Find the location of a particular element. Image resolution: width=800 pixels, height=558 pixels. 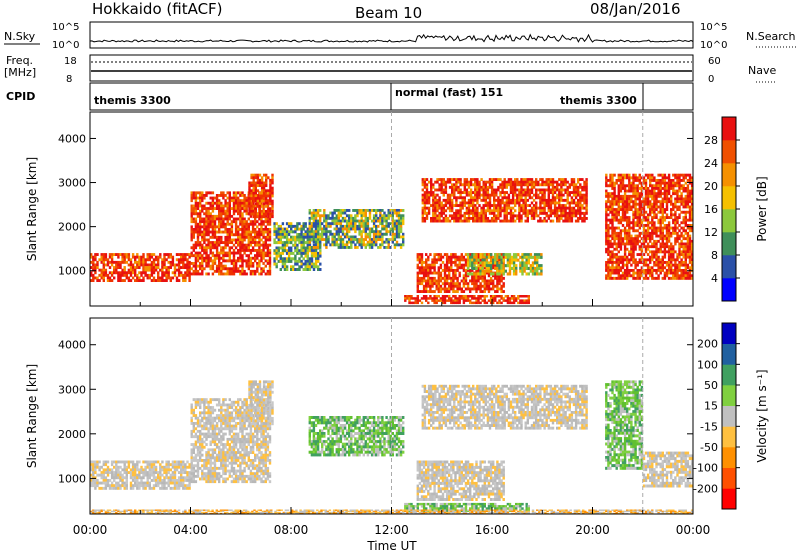

power-ytick-label: 1000 is located at coordinates (72, 271).